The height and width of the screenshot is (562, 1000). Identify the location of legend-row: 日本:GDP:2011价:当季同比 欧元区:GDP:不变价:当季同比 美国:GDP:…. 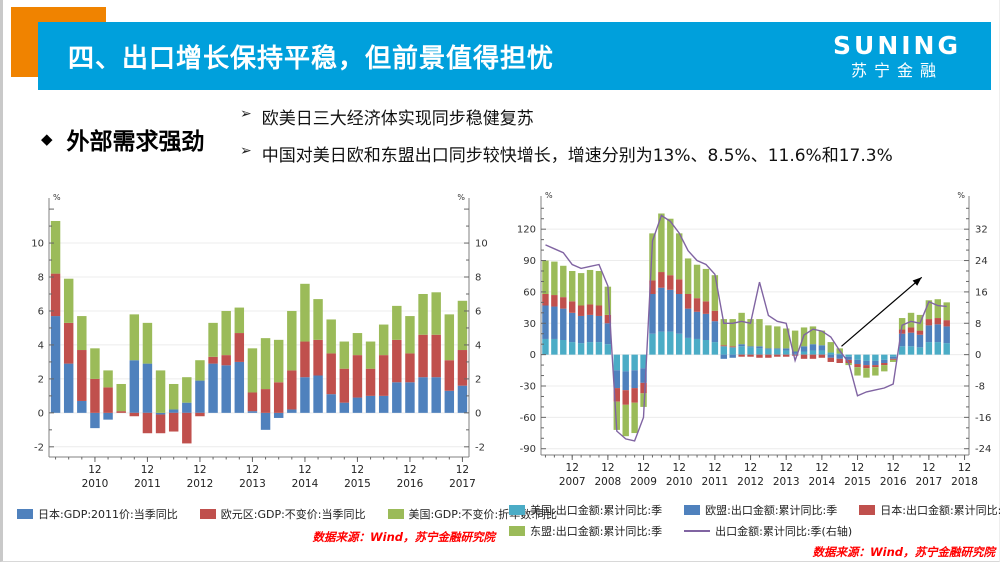
(287, 514).